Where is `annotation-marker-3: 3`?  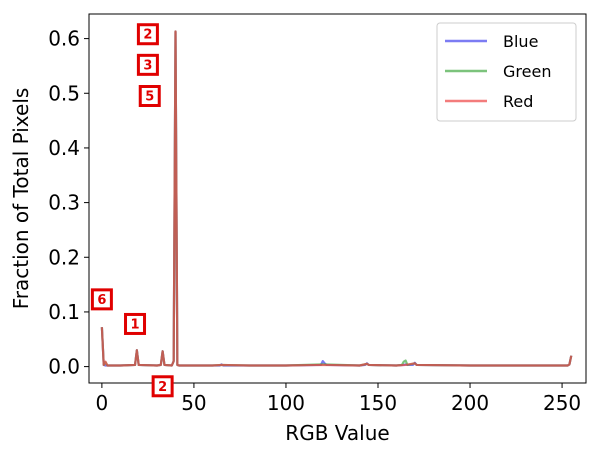 annotation-marker-3: 3 is located at coordinates (147, 64).